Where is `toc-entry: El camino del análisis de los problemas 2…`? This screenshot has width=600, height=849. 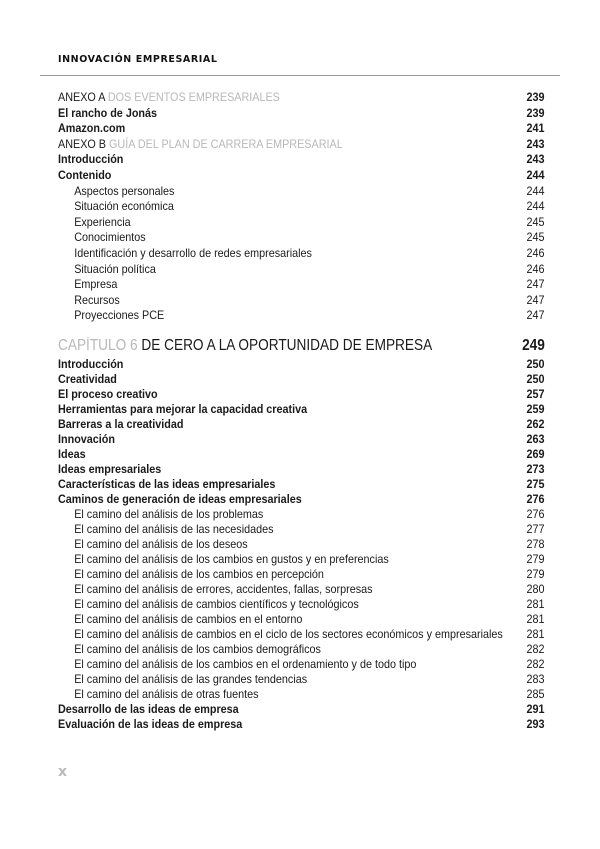 toc-entry: El camino del análisis de los problemas 2… is located at coordinates (301, 514).